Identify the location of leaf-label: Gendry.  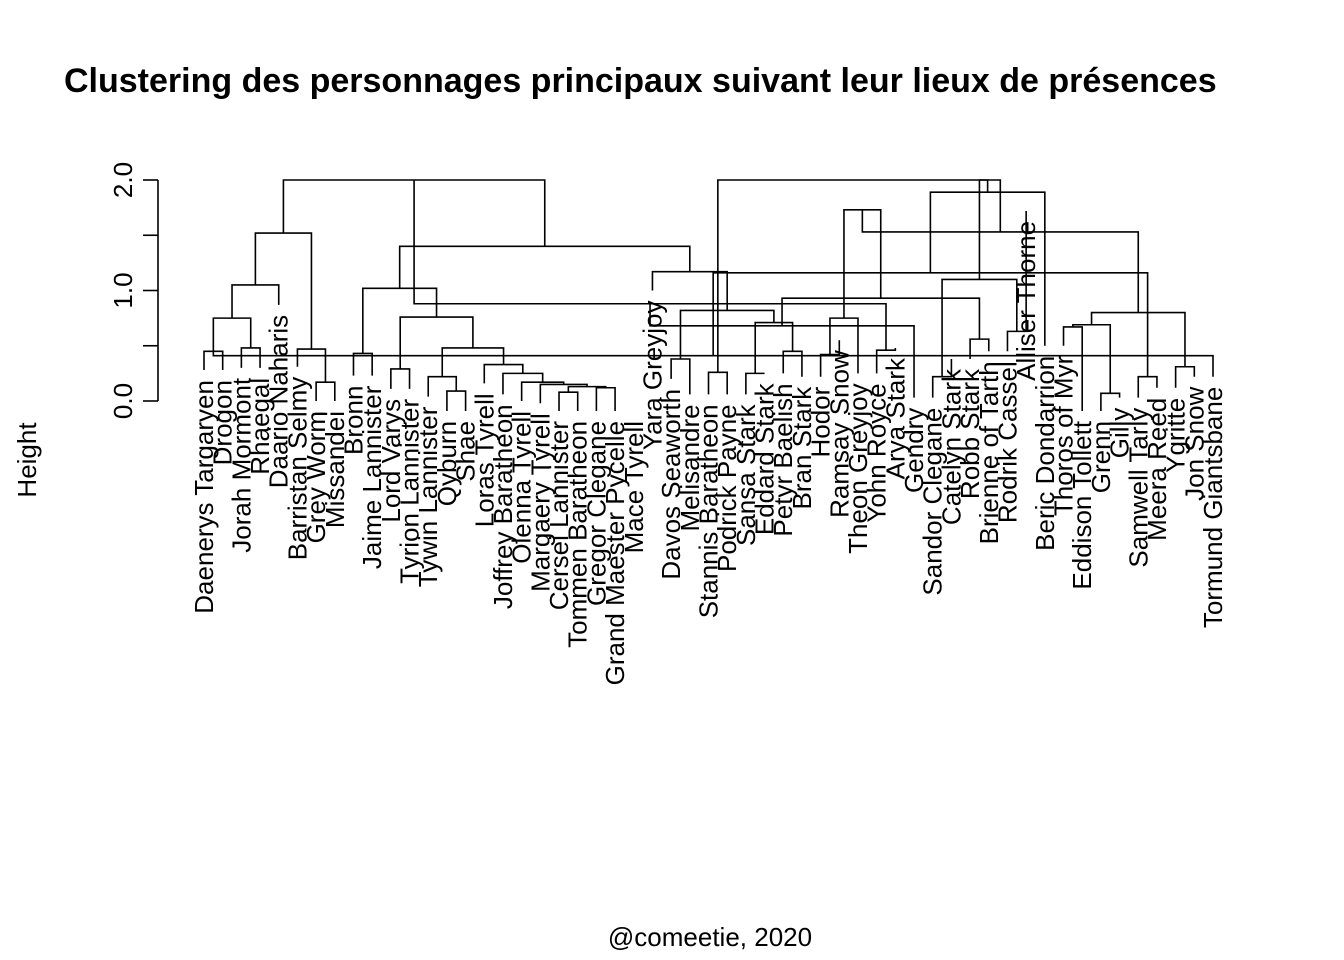
(914, 450).